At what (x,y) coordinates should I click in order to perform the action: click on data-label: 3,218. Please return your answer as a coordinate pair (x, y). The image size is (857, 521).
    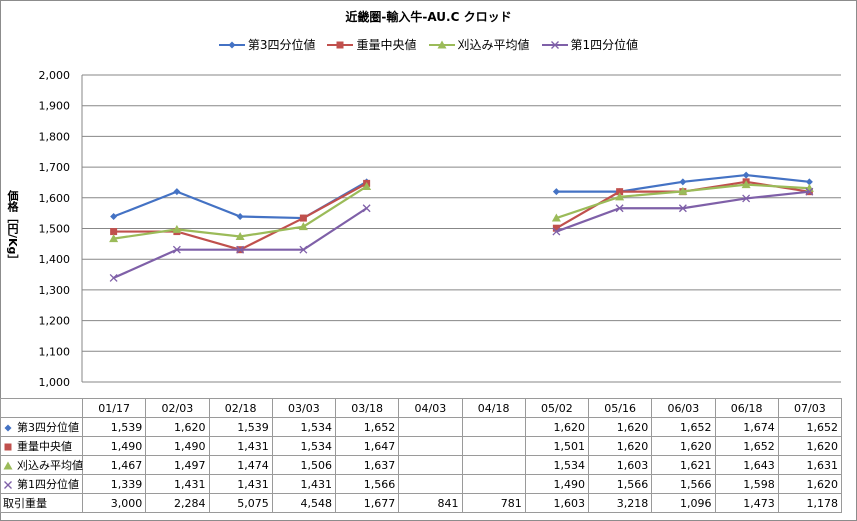
    Looking at the image, I should click on (620, 503).